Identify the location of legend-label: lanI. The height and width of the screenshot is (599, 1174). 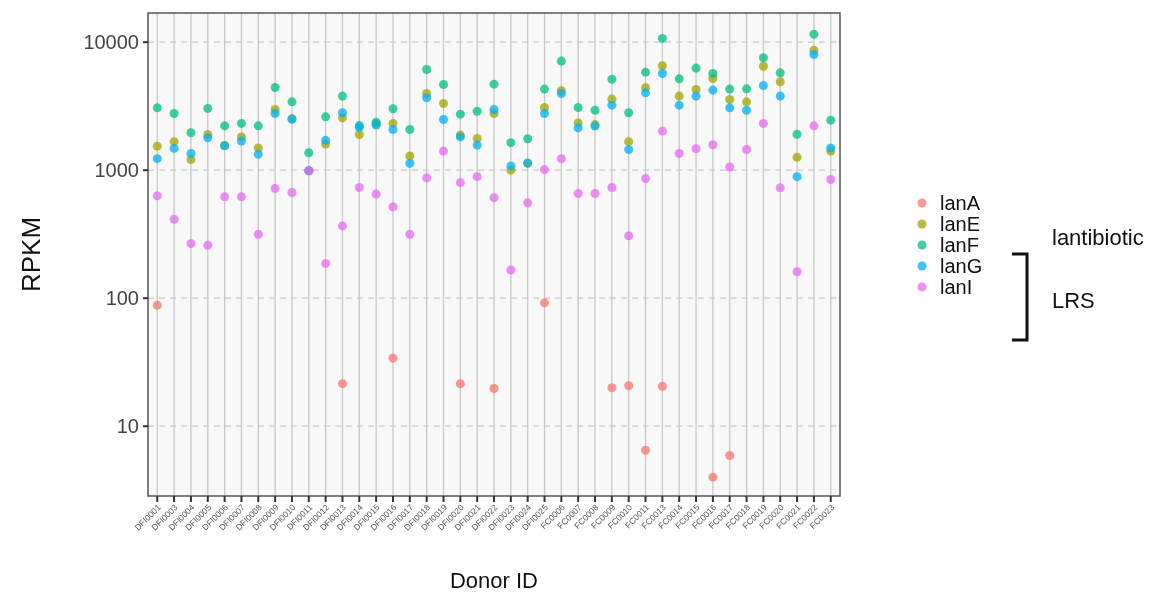
(956, 287).